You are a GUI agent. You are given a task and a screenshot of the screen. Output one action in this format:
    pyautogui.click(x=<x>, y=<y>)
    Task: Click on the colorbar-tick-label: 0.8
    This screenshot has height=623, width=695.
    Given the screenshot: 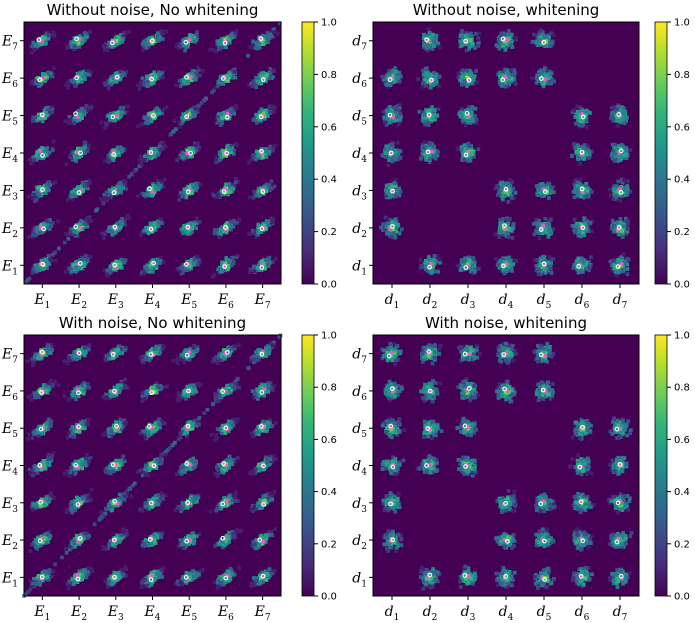 What is the action you would take?
    pyautogui.click(x=329, y=75)
    